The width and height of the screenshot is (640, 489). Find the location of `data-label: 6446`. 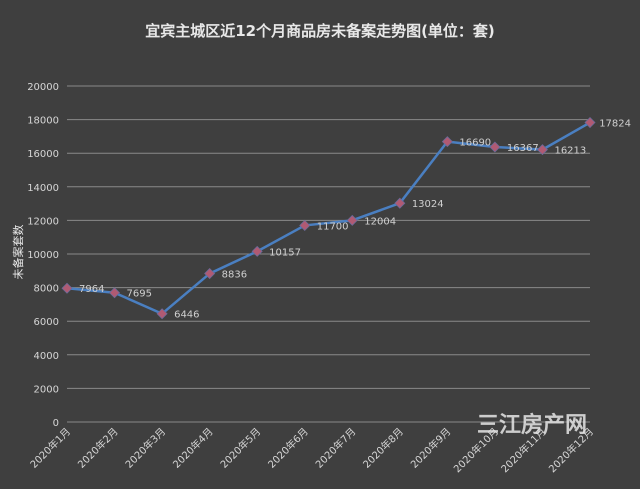

data-label: 6446 is located at coordinates (186, 315).